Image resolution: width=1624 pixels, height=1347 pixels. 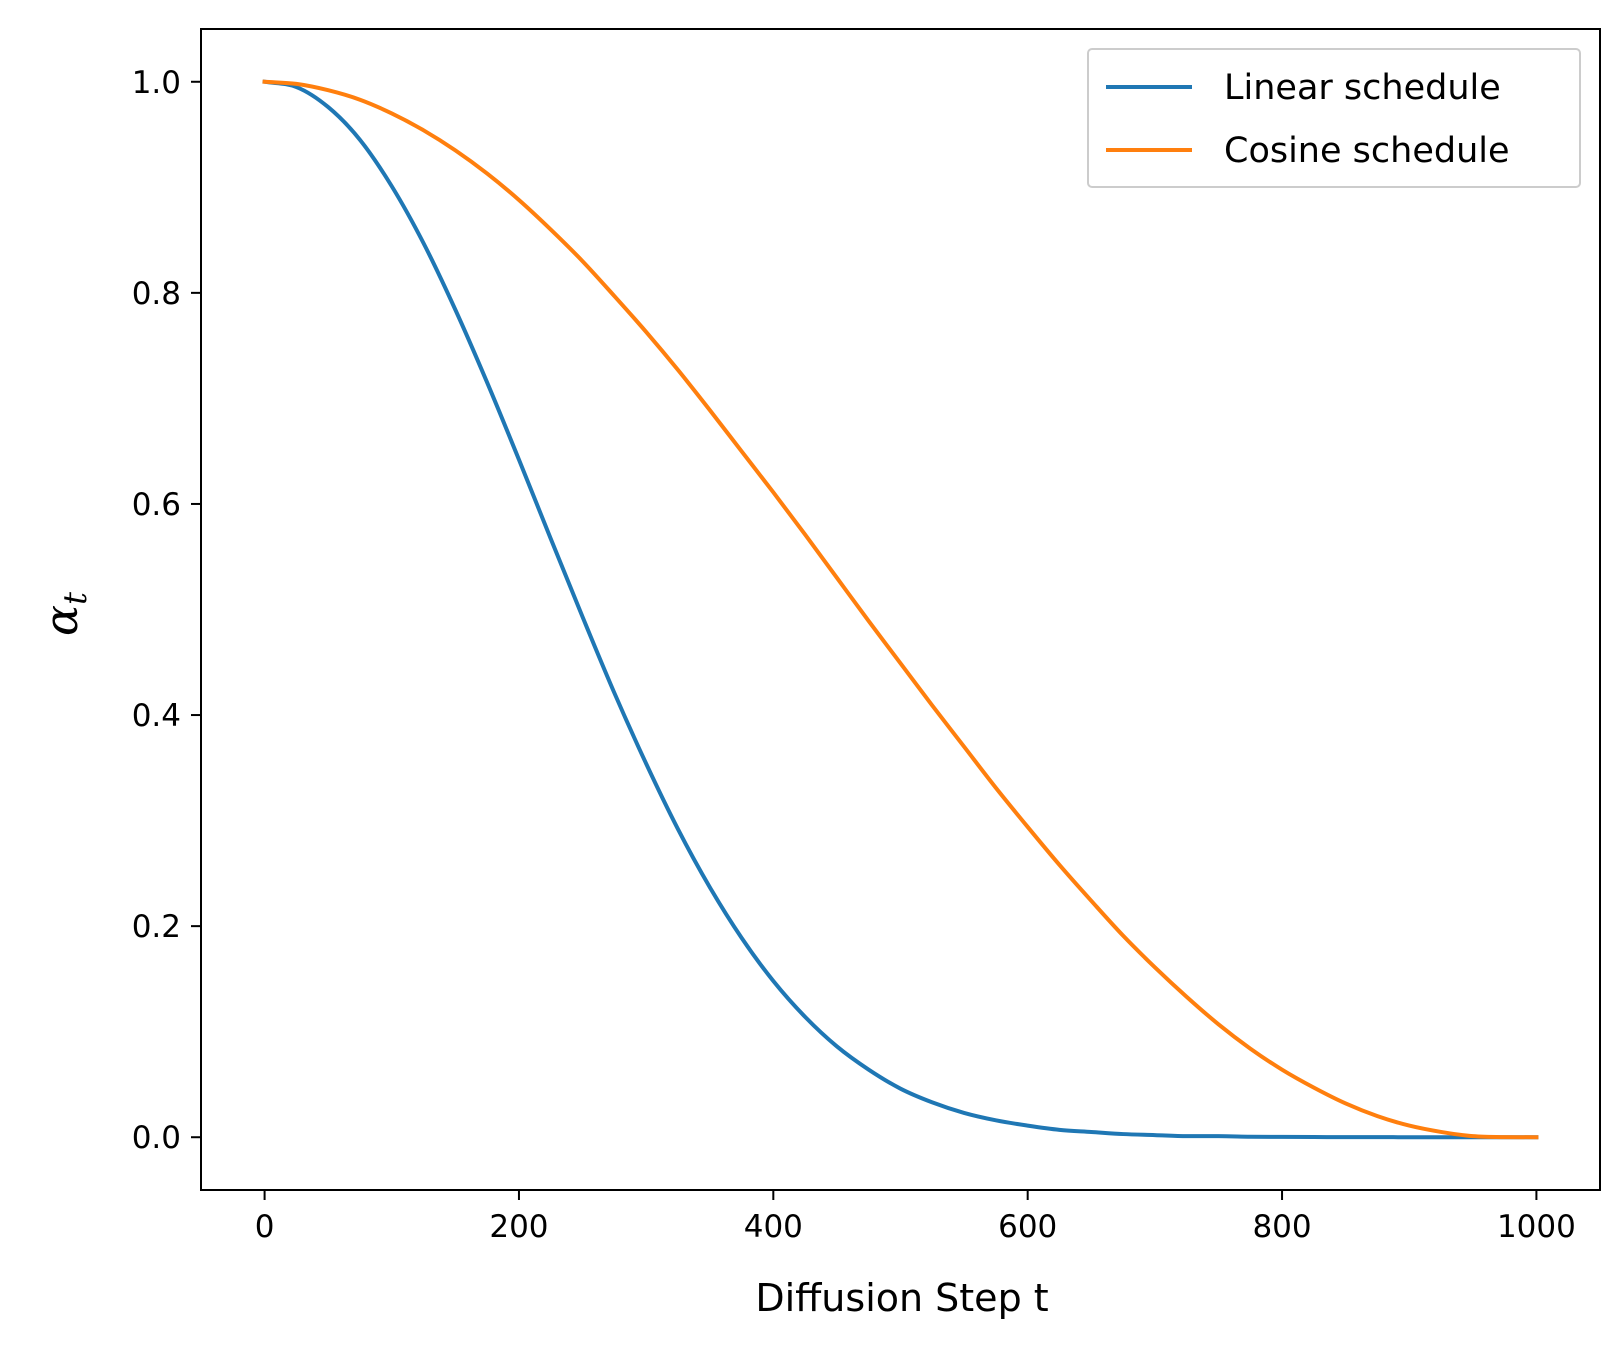 I want to click on x-tick-label: 1000, so click(x=1536, y=1227).